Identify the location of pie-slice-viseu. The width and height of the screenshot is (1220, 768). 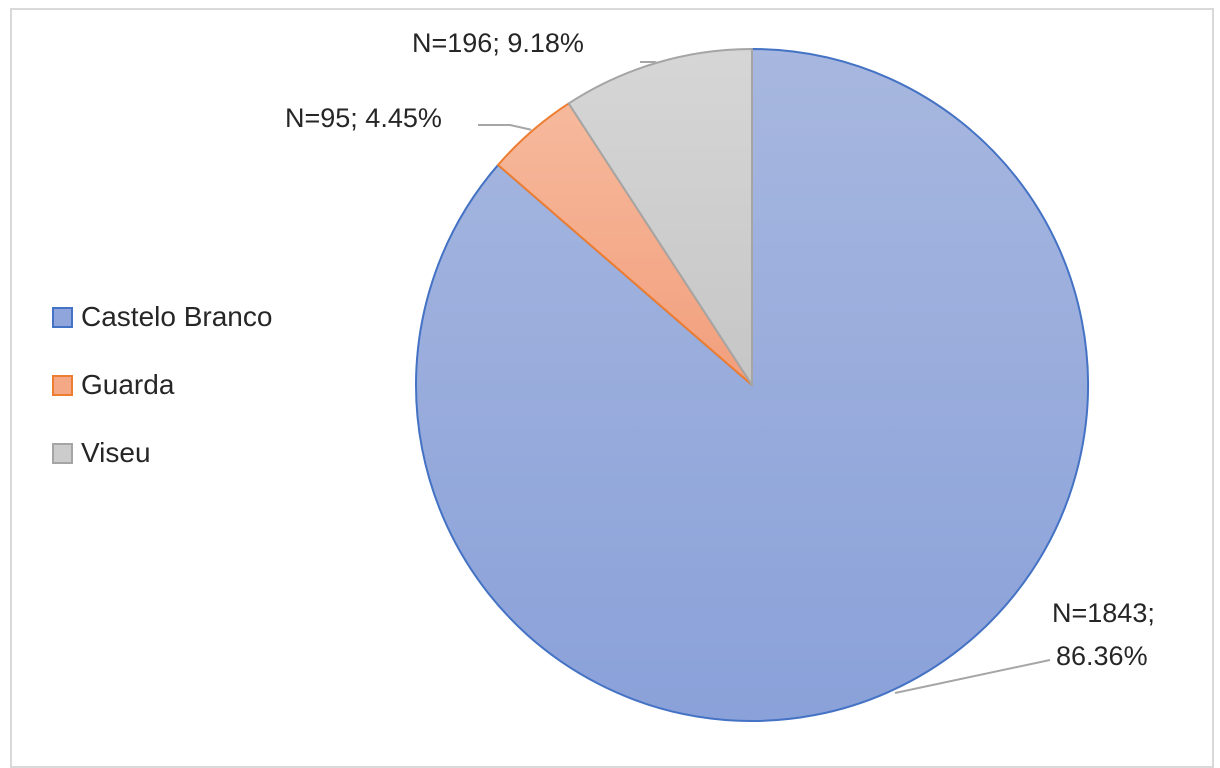
(660, 217).